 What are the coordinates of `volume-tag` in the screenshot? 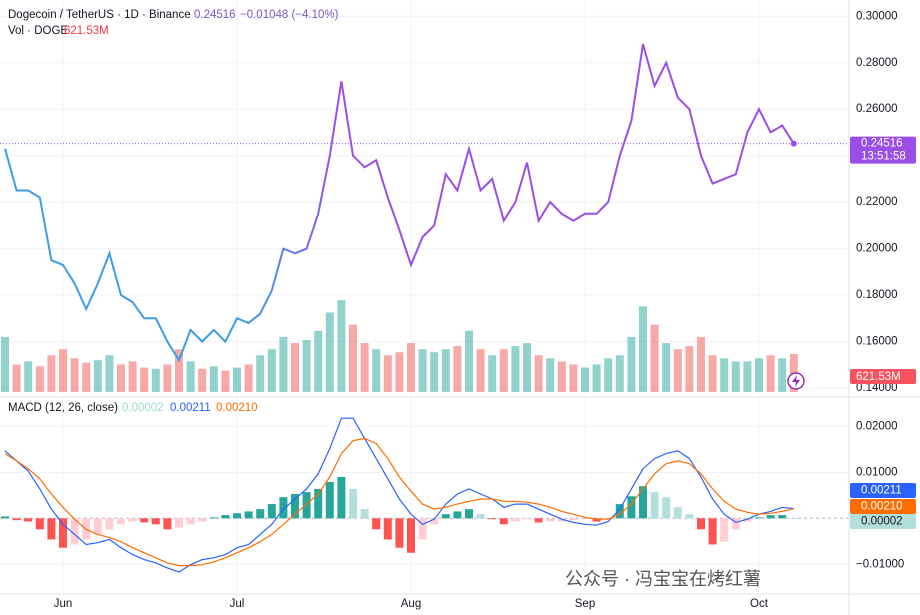 It's located at (883, 376).